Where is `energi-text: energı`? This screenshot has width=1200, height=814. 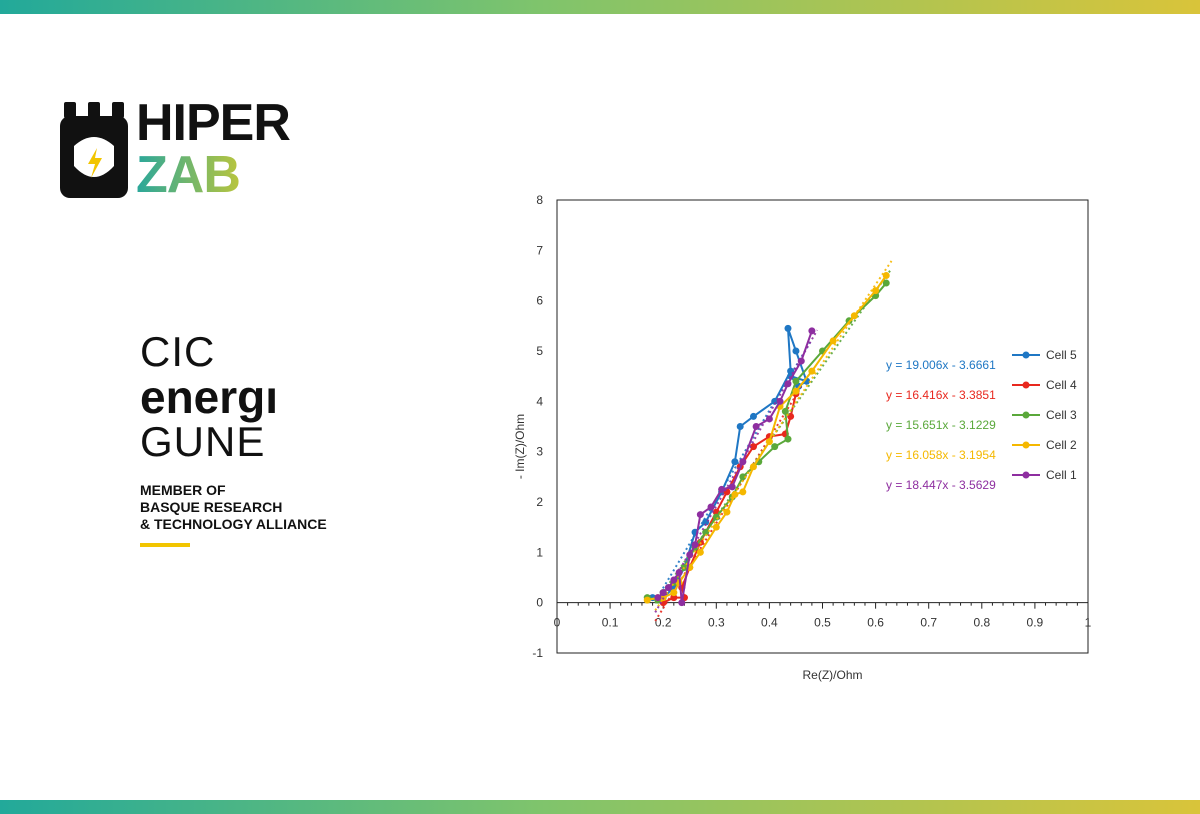
energi-text: energı is located at coordinates (209, 397).